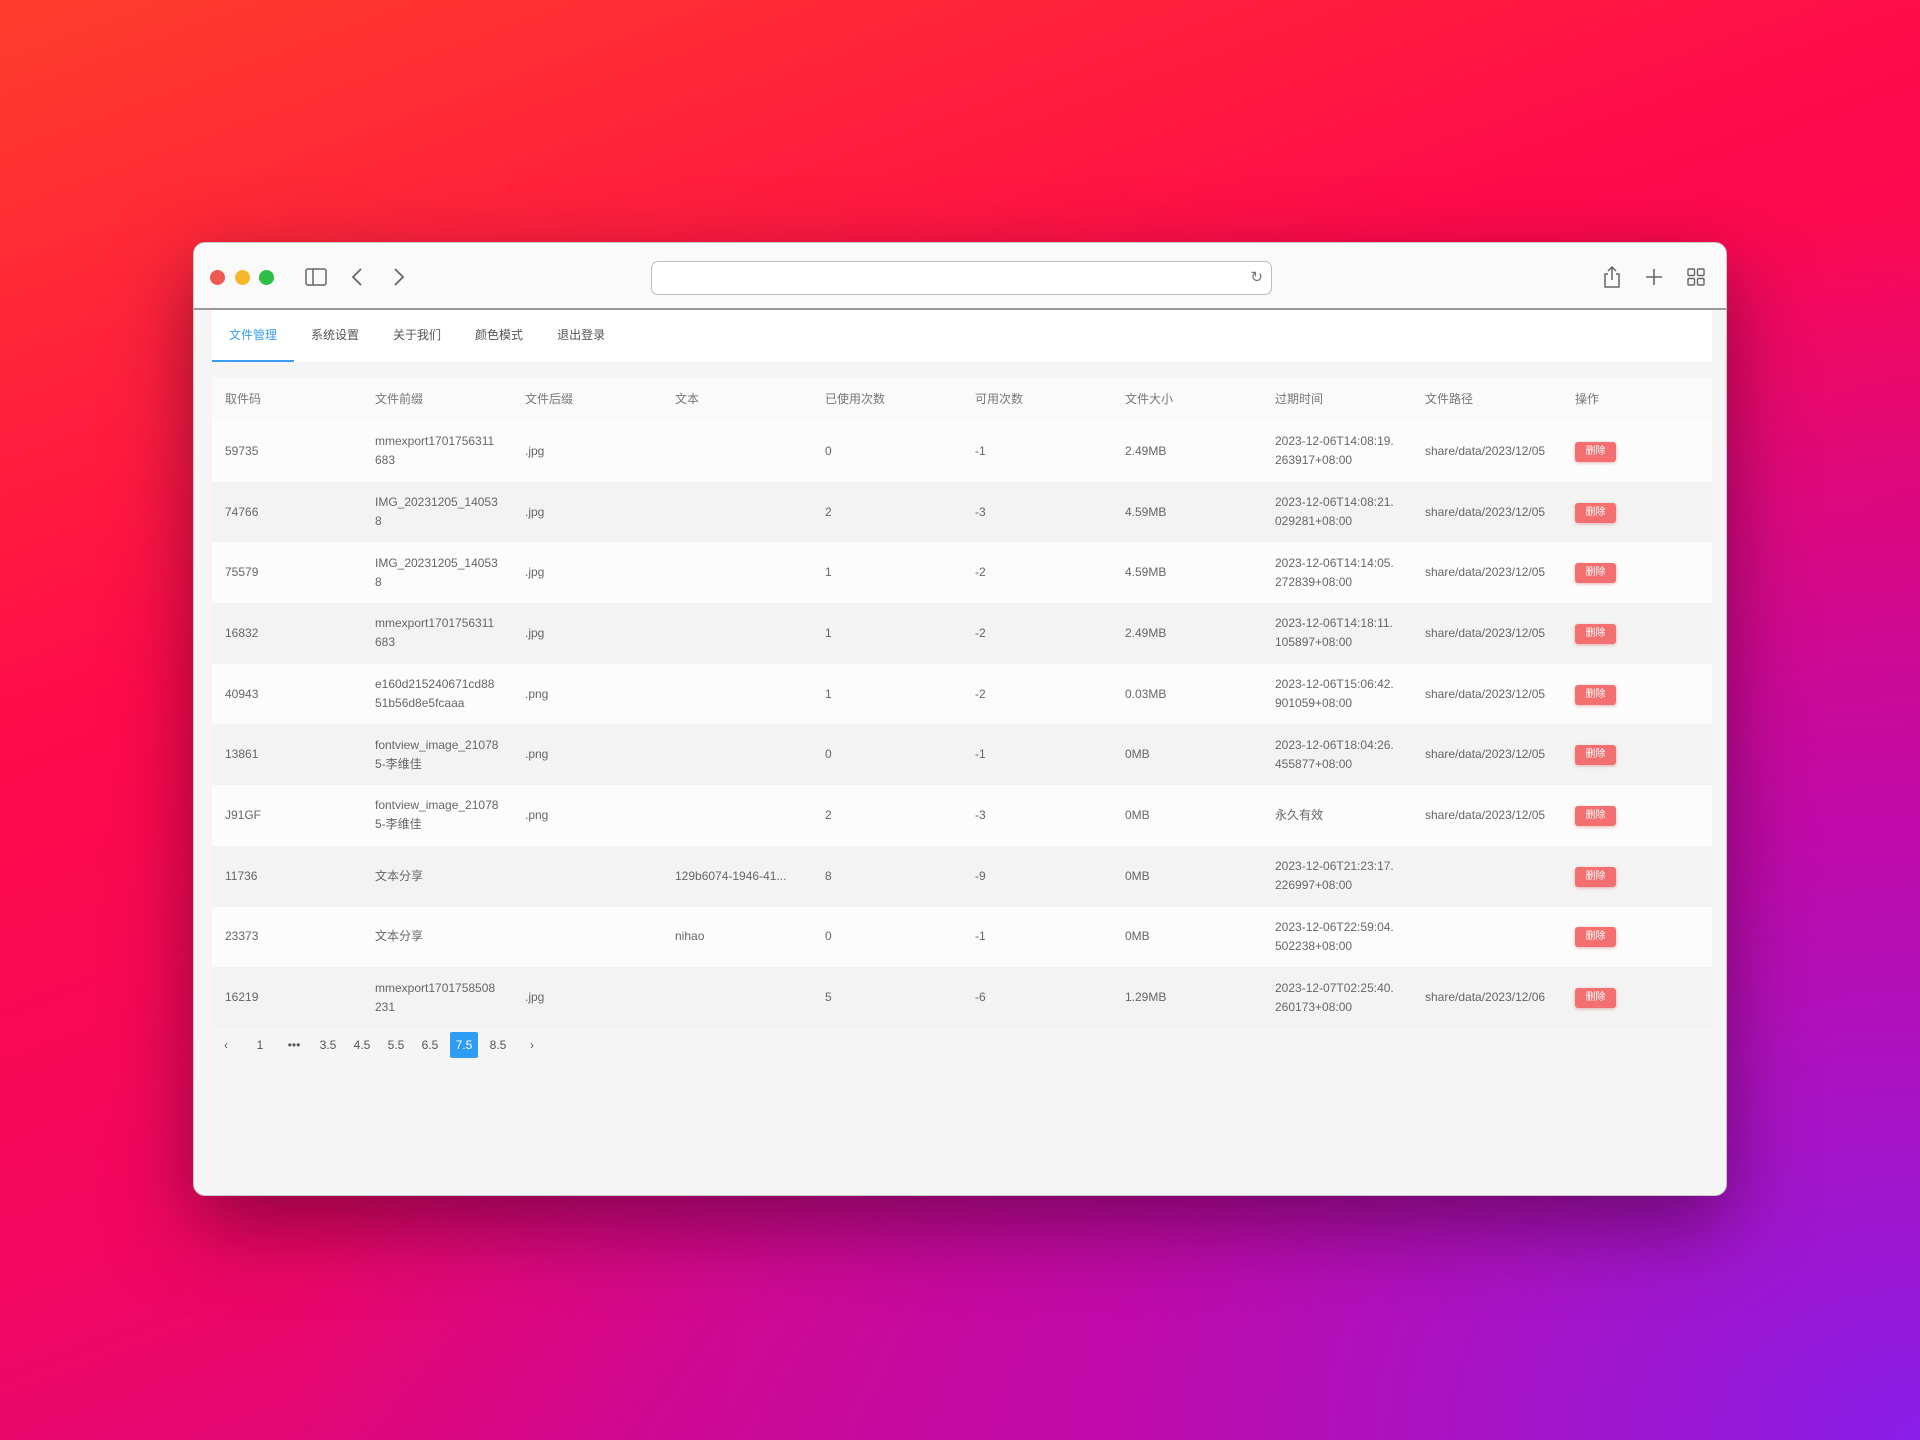 The image size is (1920, 1440). What do you see at coordinates (287, 815) in the screenshot?
I see `pickup-code-cell: J91GF` at bounding box center [287, 815].